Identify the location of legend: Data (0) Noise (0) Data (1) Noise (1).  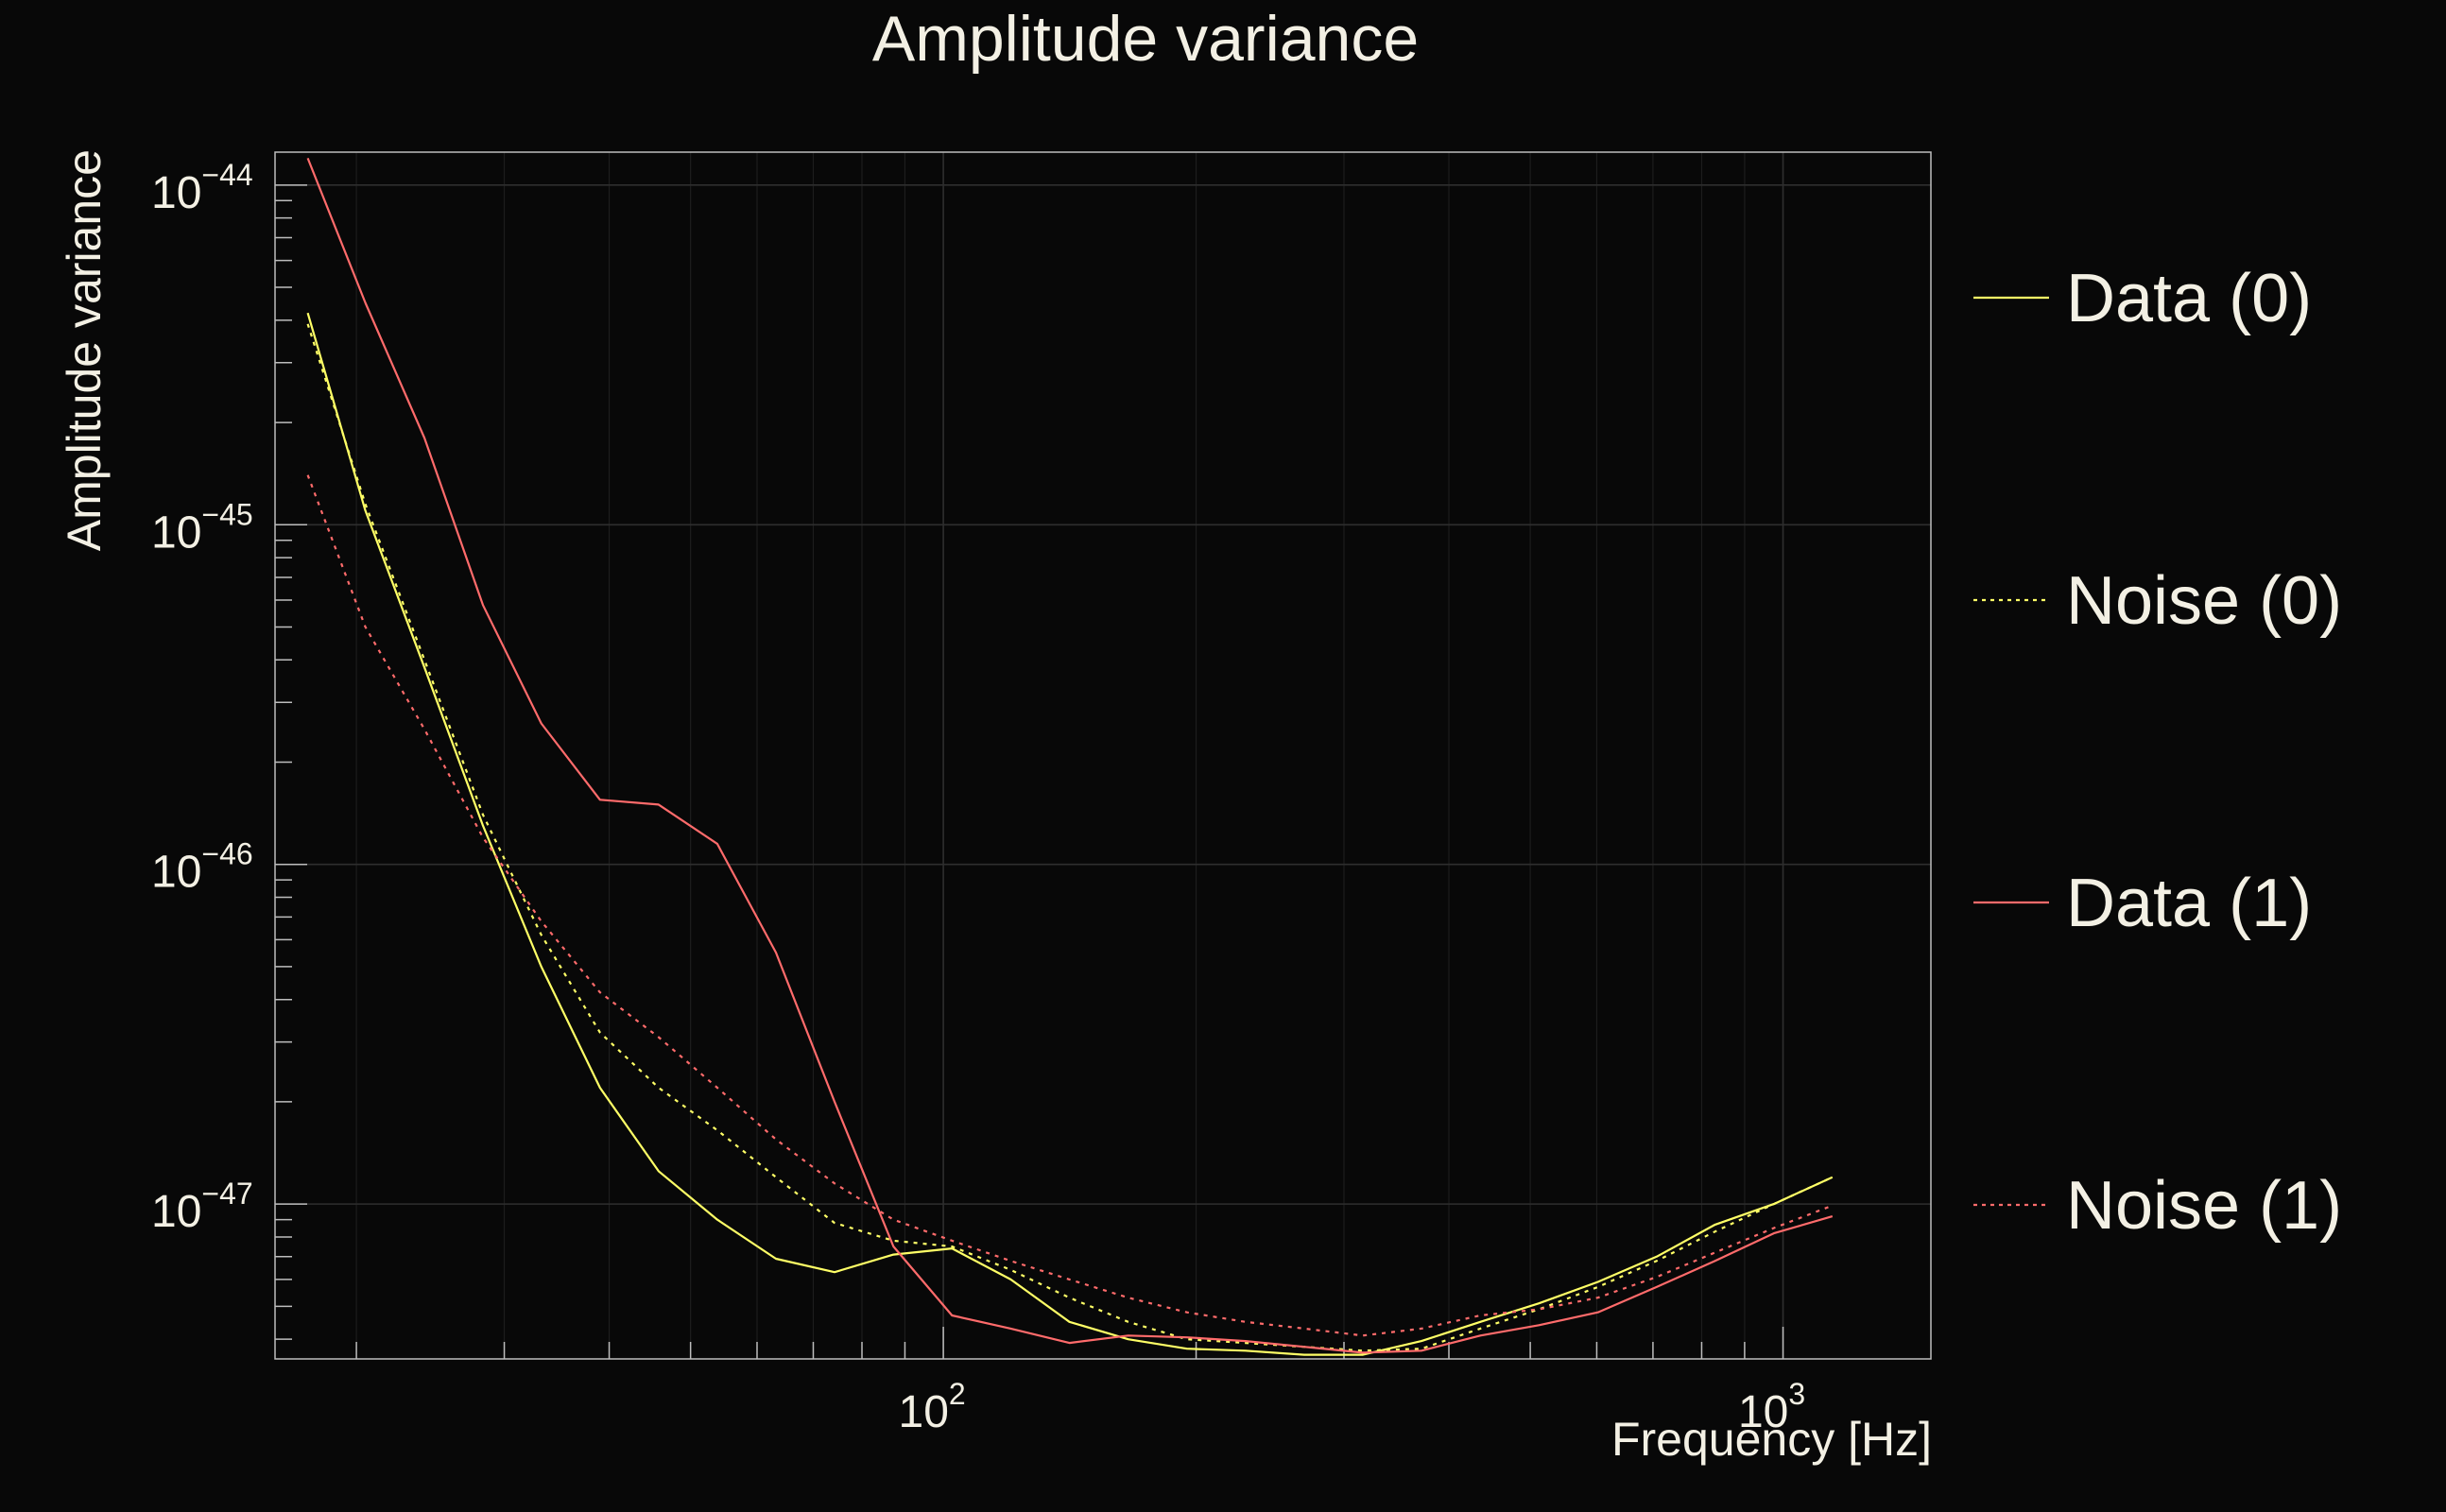
(2157, 752).